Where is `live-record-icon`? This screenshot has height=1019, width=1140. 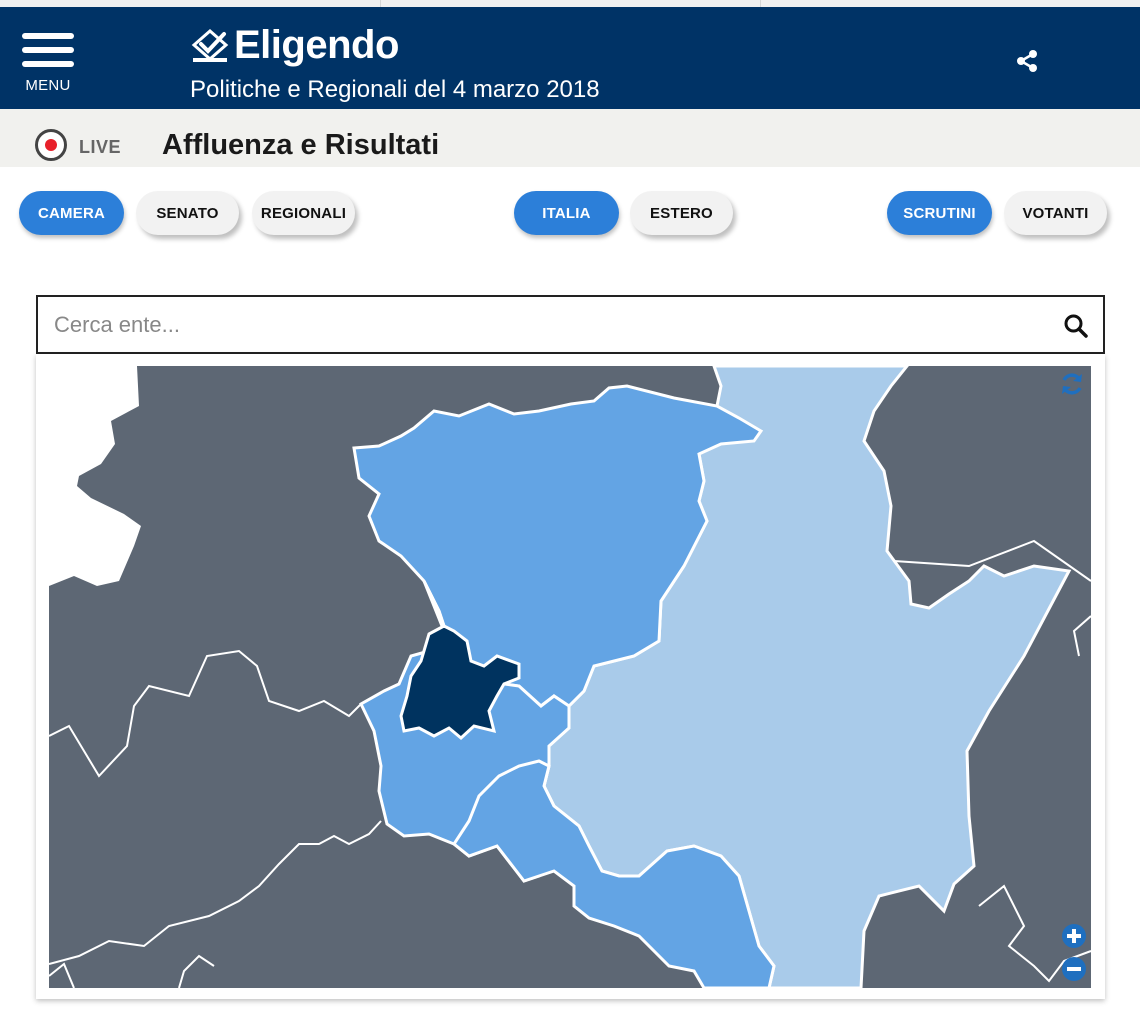
live-record-icon is located at coordinates (51, 145).